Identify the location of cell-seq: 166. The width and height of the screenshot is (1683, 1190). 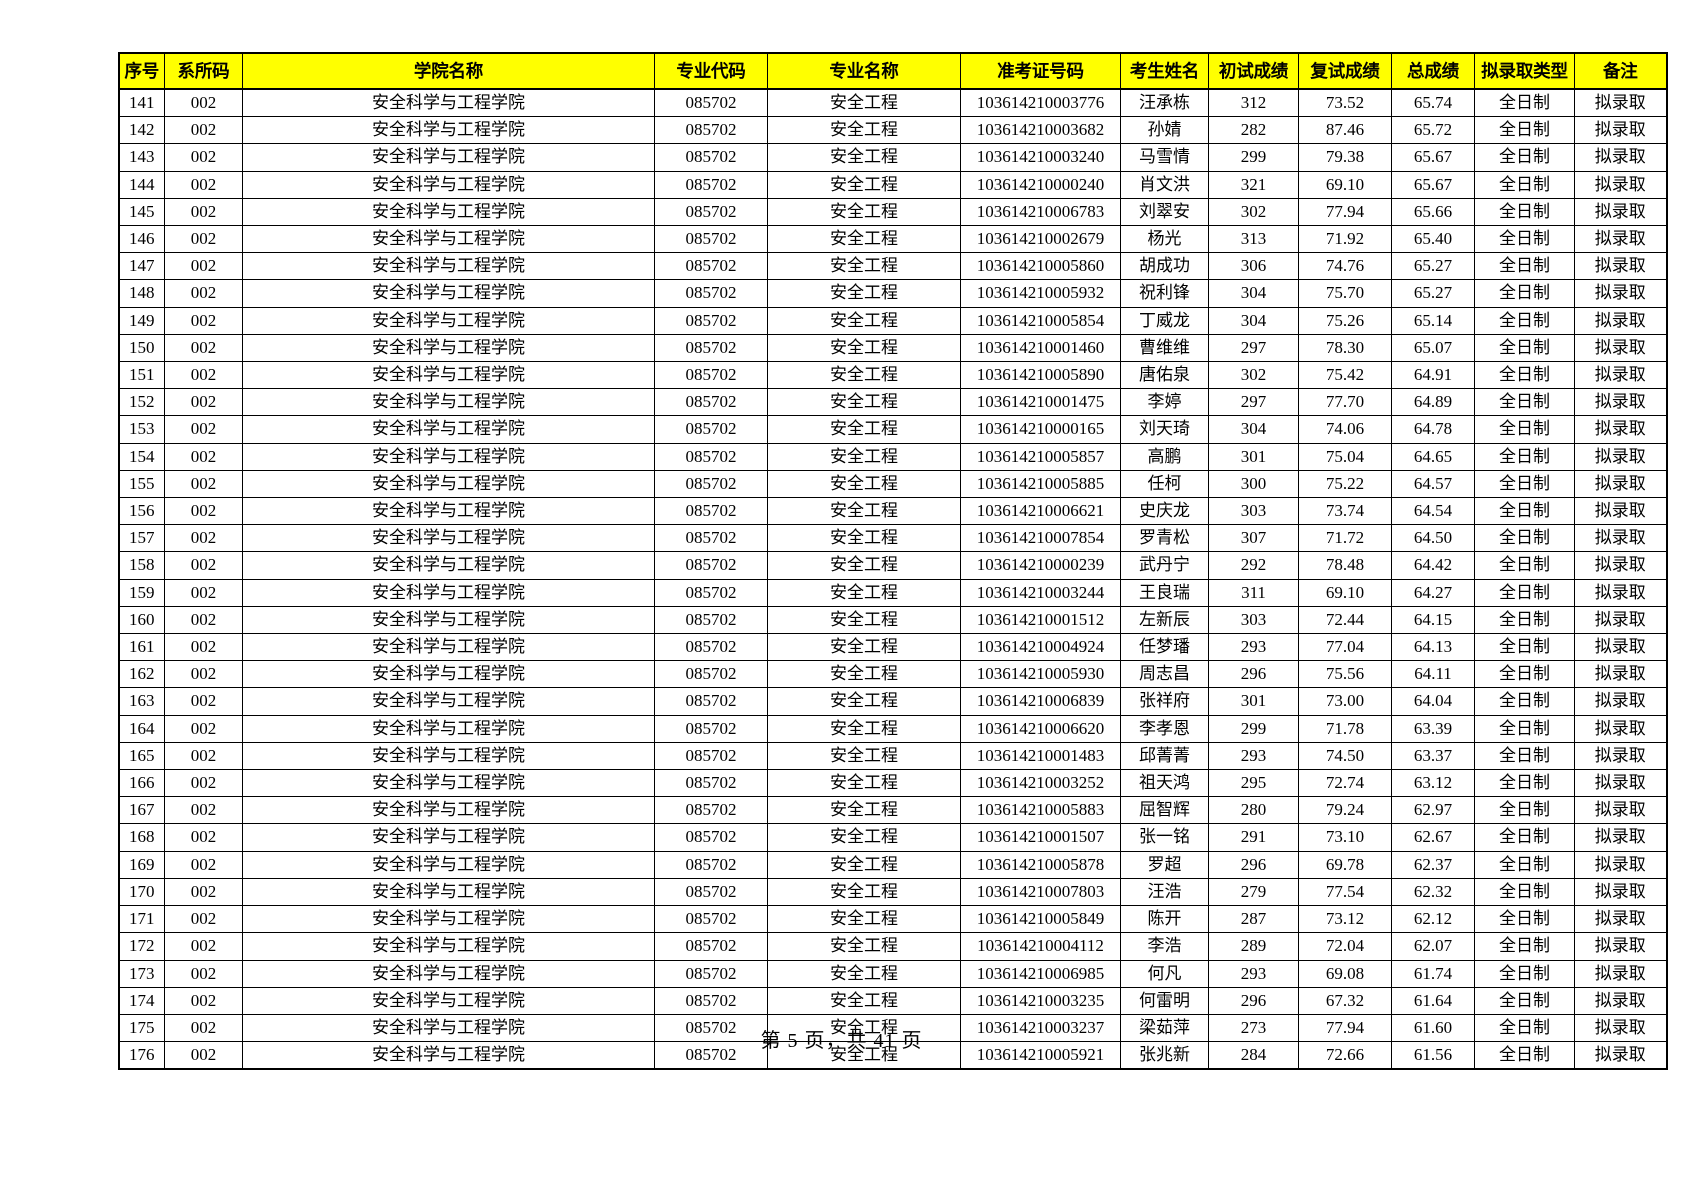
(141, 783).